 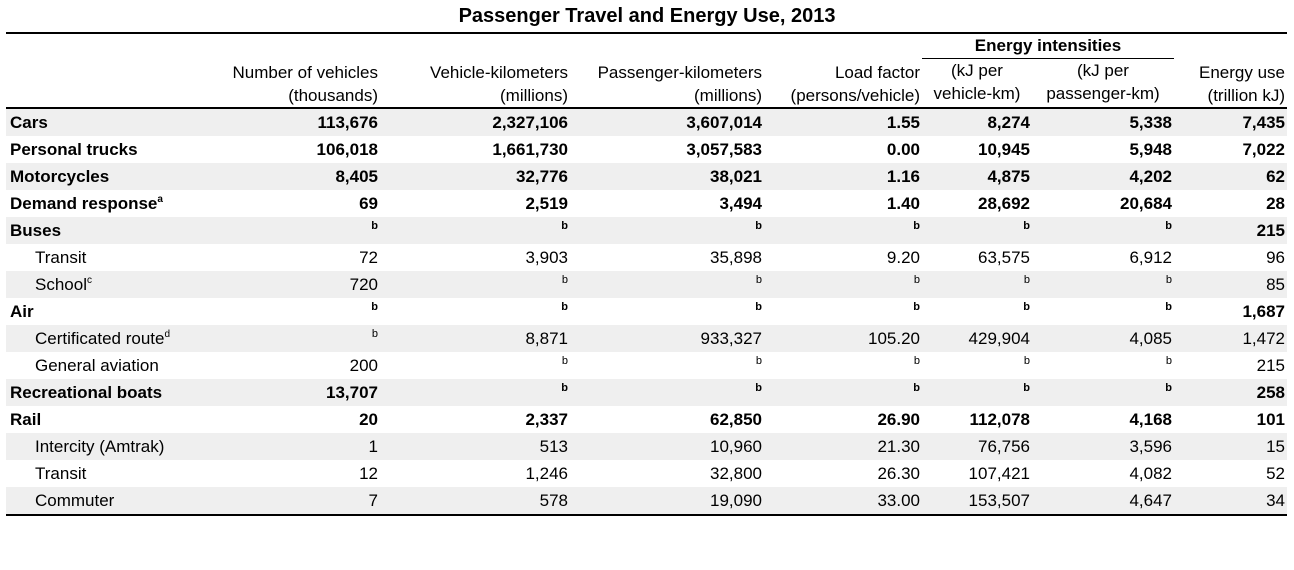 I want to click on data-cell: 578, so click(x=475, y=501).